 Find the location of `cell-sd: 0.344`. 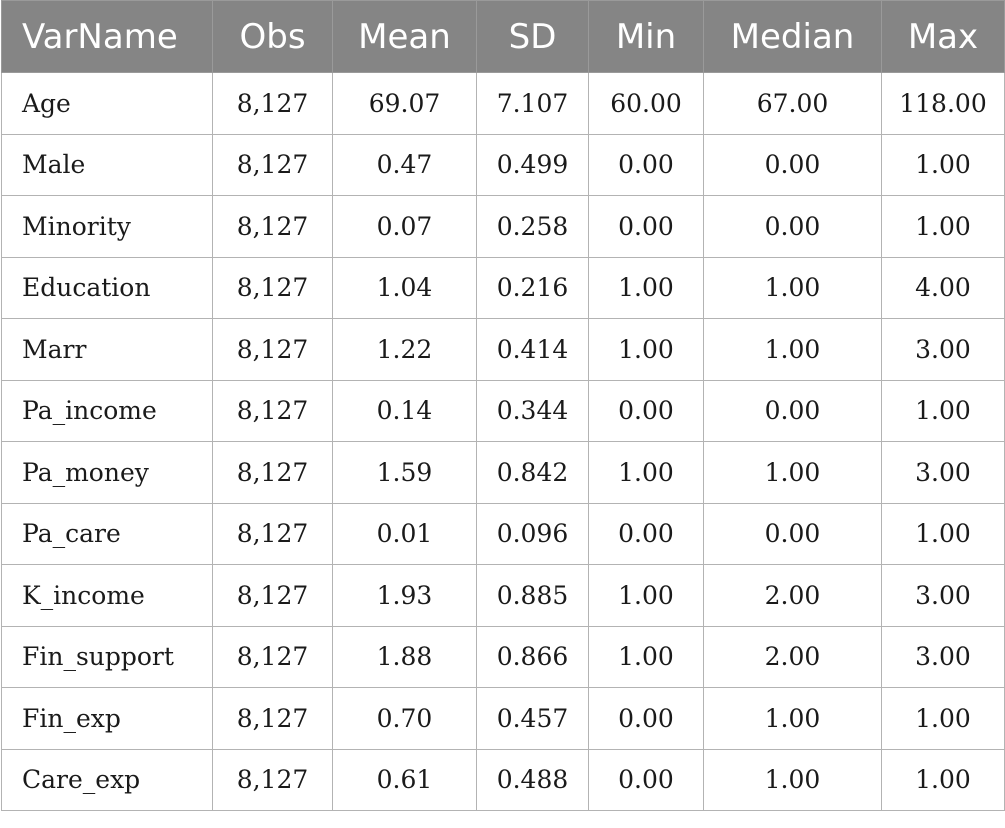

cell-sd: 0.344 is located at coordinates (532, 410).